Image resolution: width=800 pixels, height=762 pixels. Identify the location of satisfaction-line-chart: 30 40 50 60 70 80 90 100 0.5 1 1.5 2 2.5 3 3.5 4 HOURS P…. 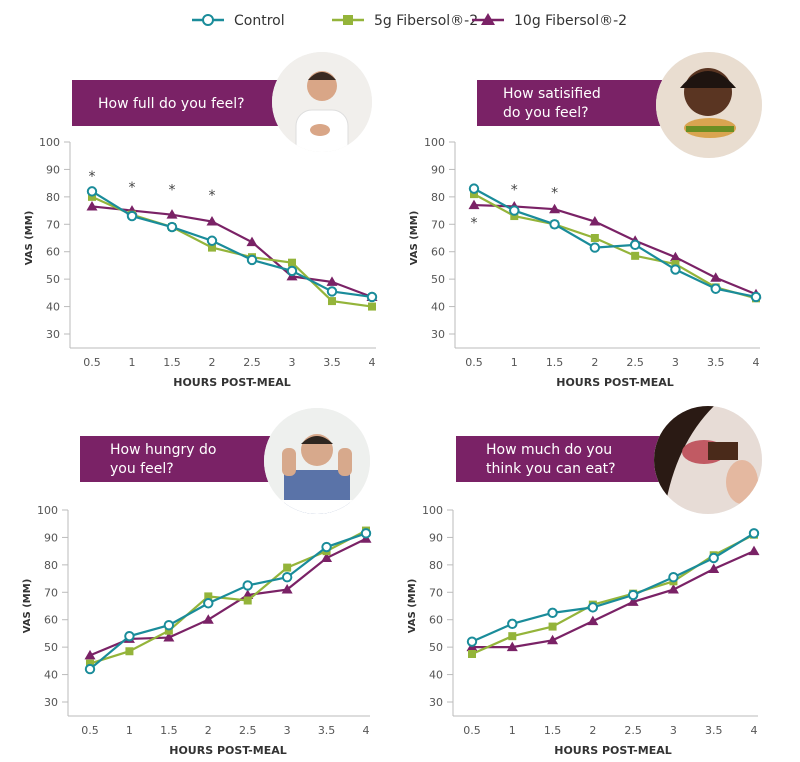
(585, 262).